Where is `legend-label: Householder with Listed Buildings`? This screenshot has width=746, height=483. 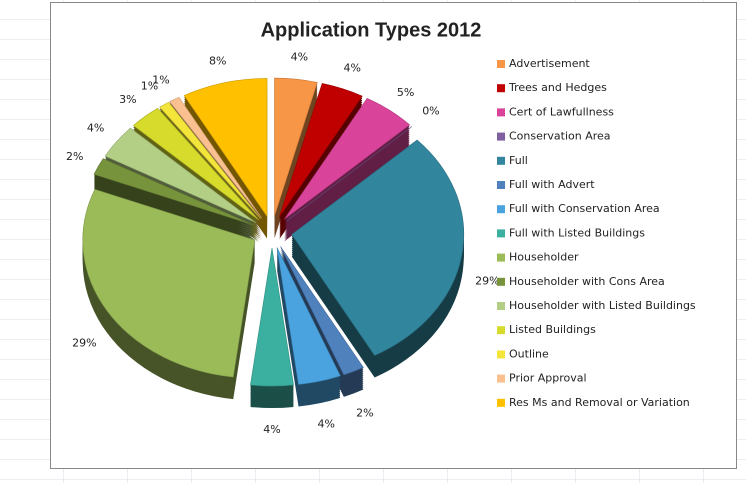 legend-label: Householder with Listed Buildings is located at coordinates (602, 305).